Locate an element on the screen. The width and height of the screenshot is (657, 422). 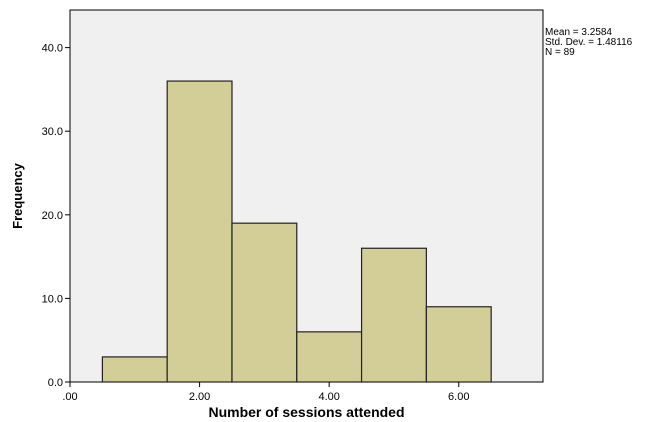
mean-stat: Mean = 3.2584 is located at coordinates (578, 32).